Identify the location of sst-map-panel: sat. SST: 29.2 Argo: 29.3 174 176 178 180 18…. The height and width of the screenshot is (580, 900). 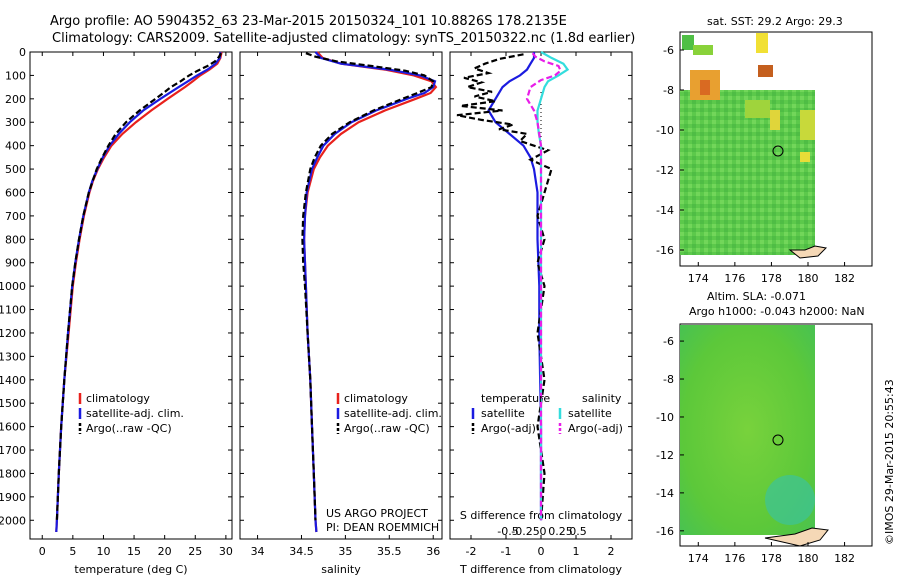
(764, 150).